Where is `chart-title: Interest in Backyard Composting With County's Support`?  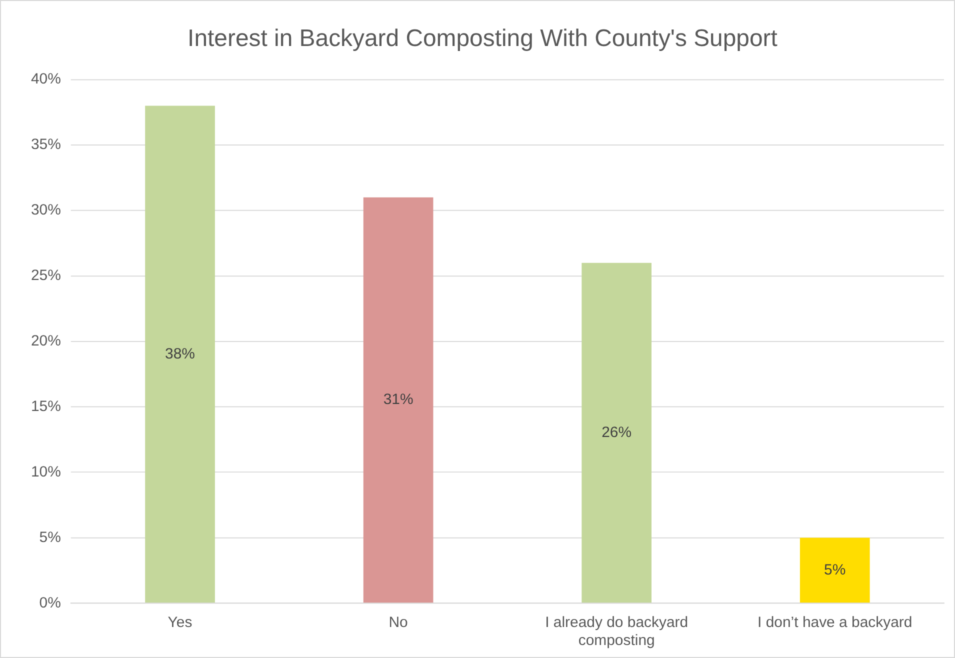 chart-title: Interest in Backyard Composting With County's Support is located at coordinates (483, 38).